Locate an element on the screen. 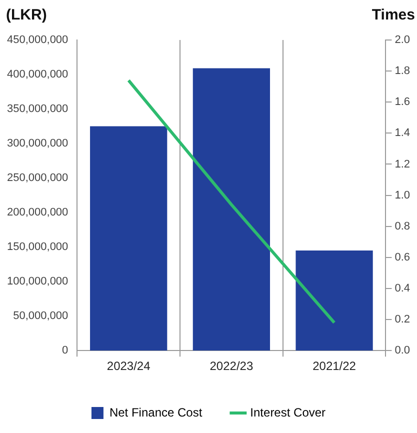 This screenshot has width=417, height=433. y2-tick-label: 0.0 is located at coordinates (402, 350).